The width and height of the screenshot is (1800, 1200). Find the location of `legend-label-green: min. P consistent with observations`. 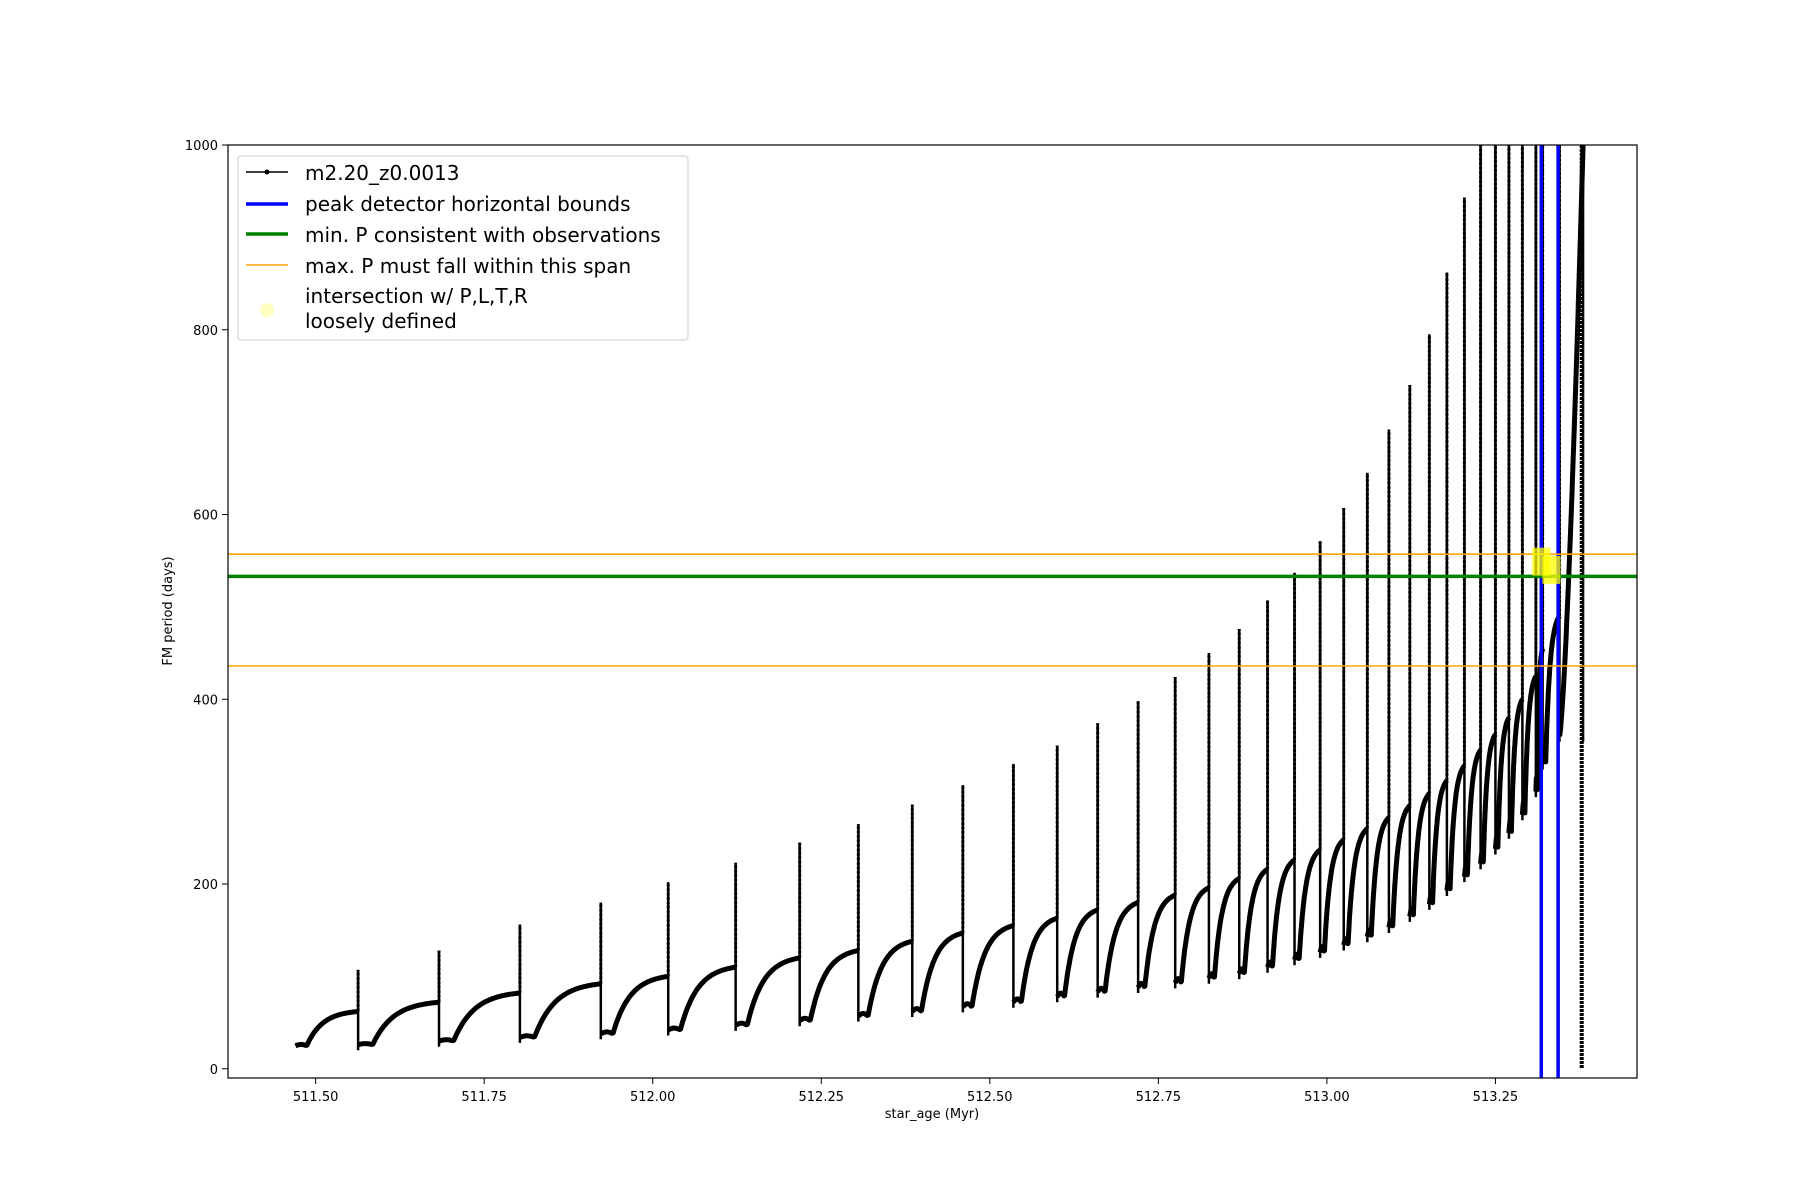

legend-label-green: min. P consistent with observations is located at coordinates (483, 235).